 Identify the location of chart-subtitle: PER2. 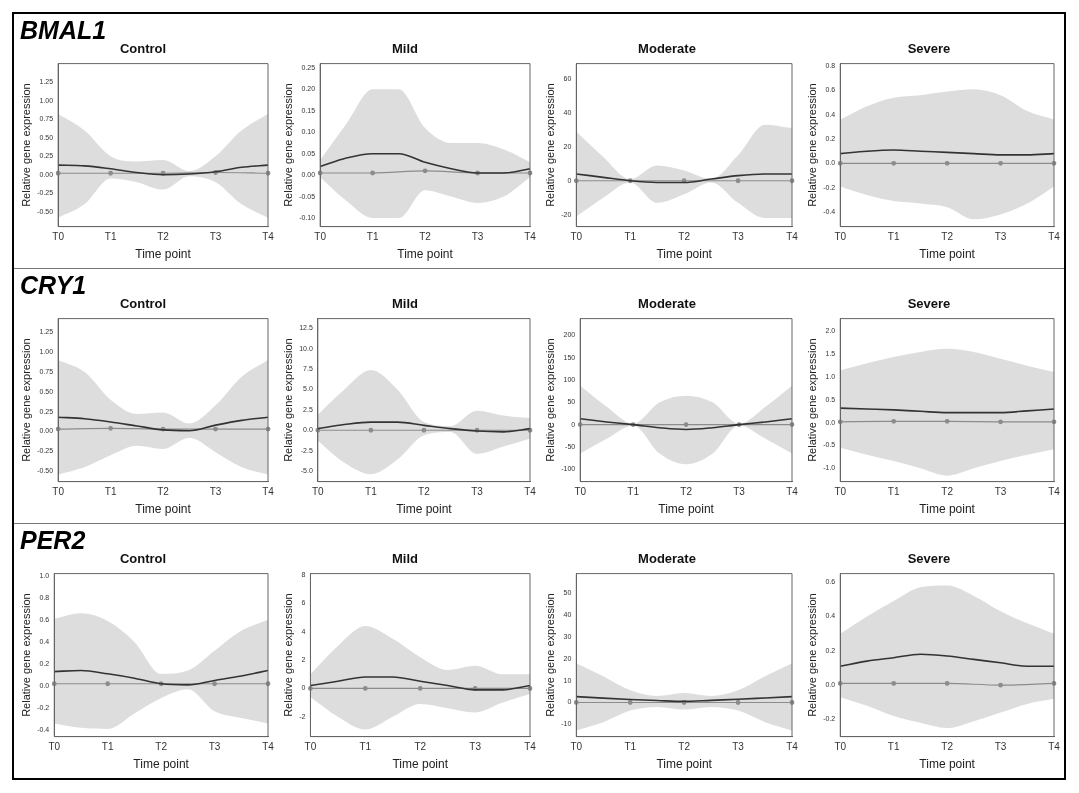
(53, 540).